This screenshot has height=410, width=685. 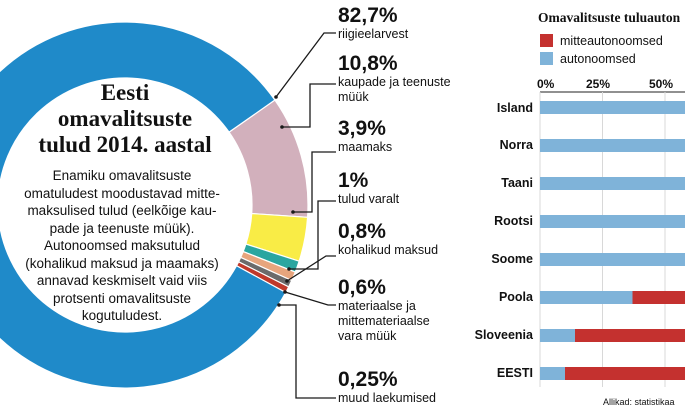 I want to click on donut-title-line: Eesti, so click(x=125, y=92).